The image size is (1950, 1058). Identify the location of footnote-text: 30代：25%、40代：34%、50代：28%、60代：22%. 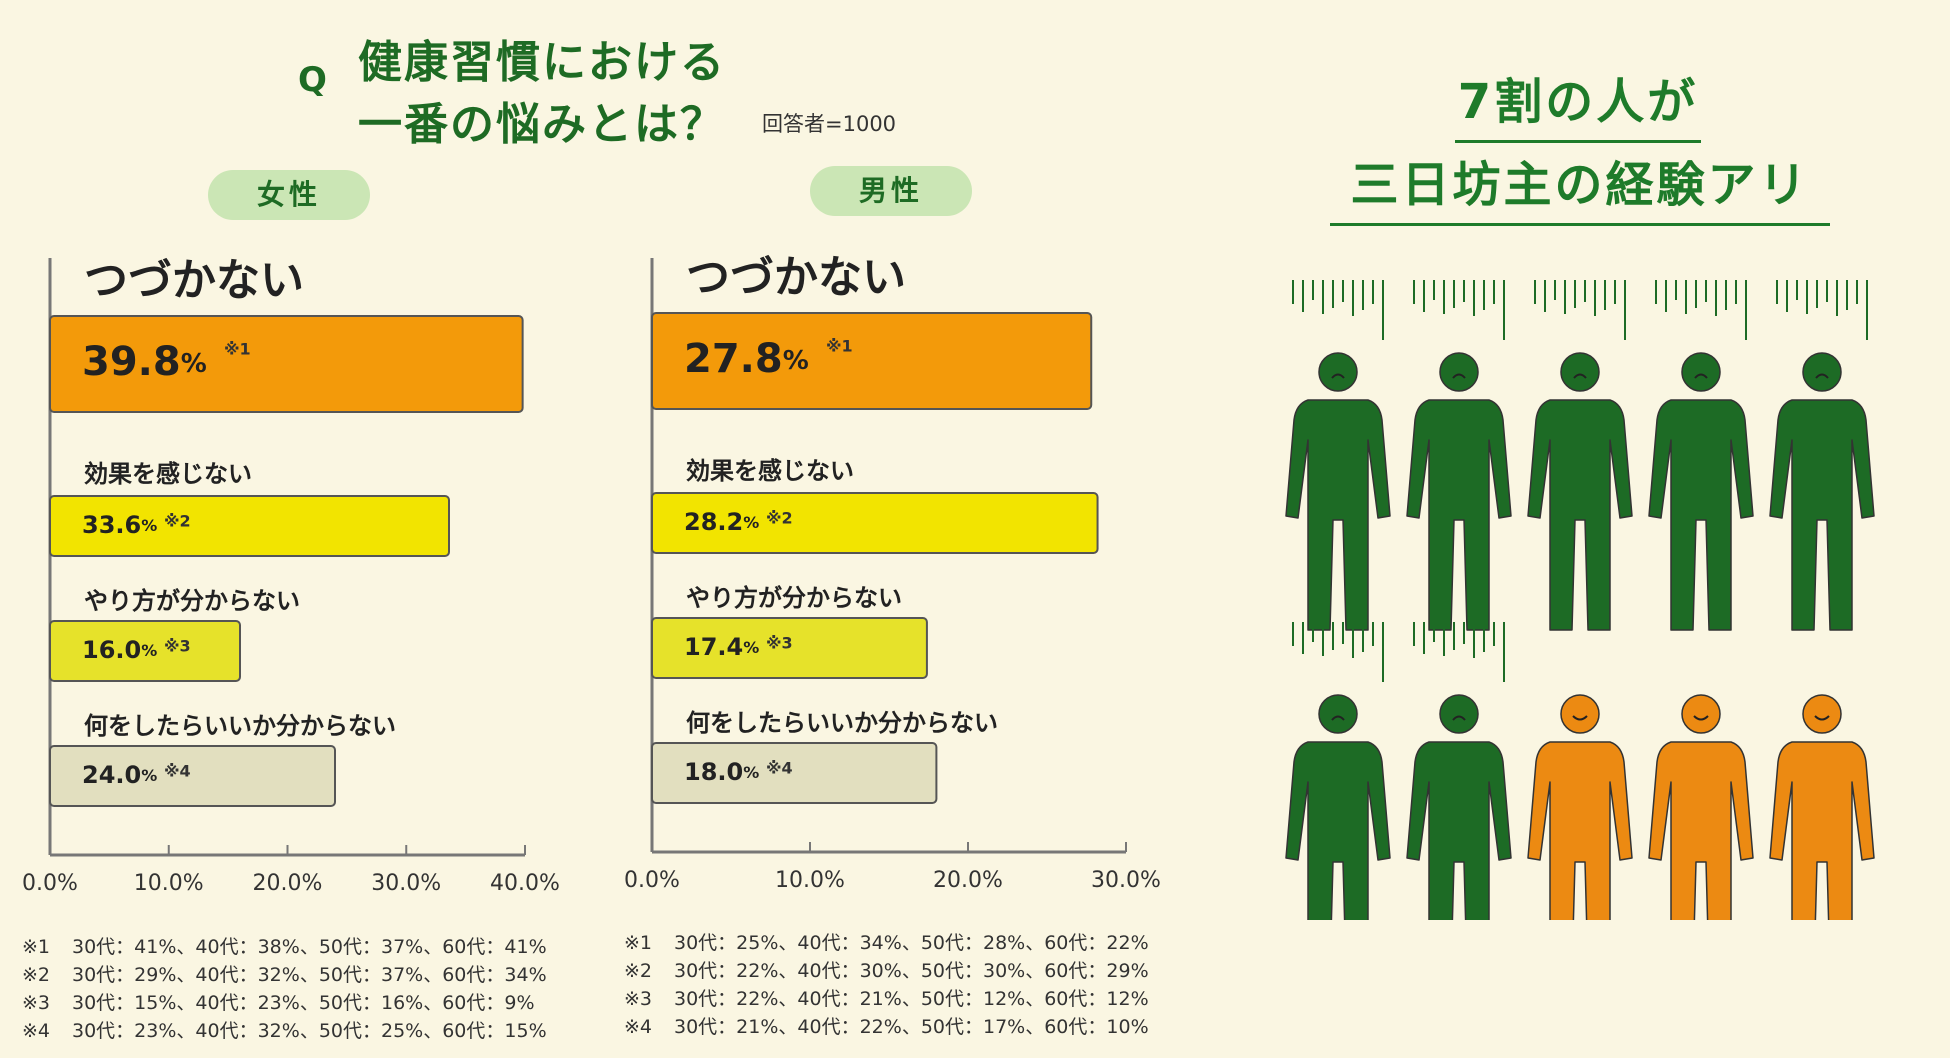
(911, 943).